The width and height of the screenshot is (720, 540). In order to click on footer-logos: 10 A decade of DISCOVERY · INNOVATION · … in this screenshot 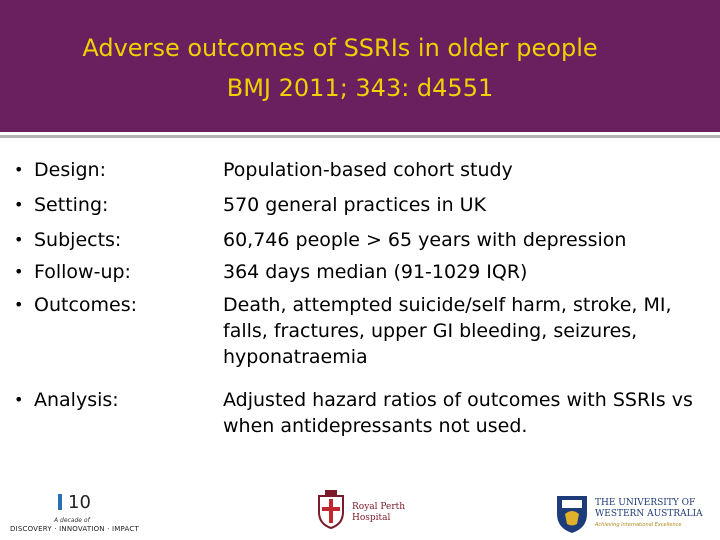, I will do `click(360, 510)`.